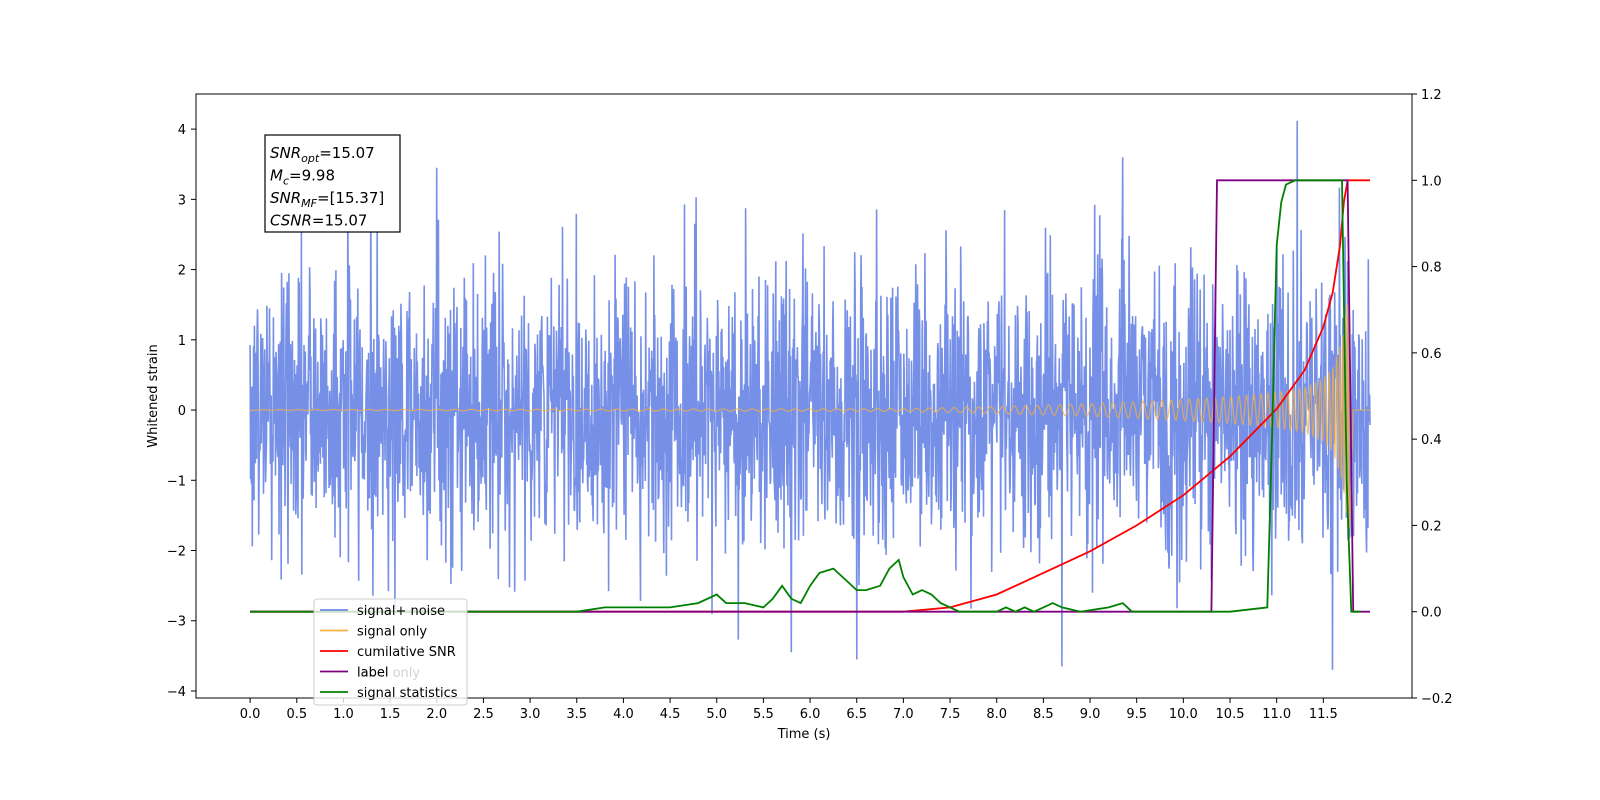 The height and width of the screenshot is (800, 1600). I want to click on y-axis-ticks: 4 3 2 1 0 −1 −2 −3 −4, so click(181, 411).